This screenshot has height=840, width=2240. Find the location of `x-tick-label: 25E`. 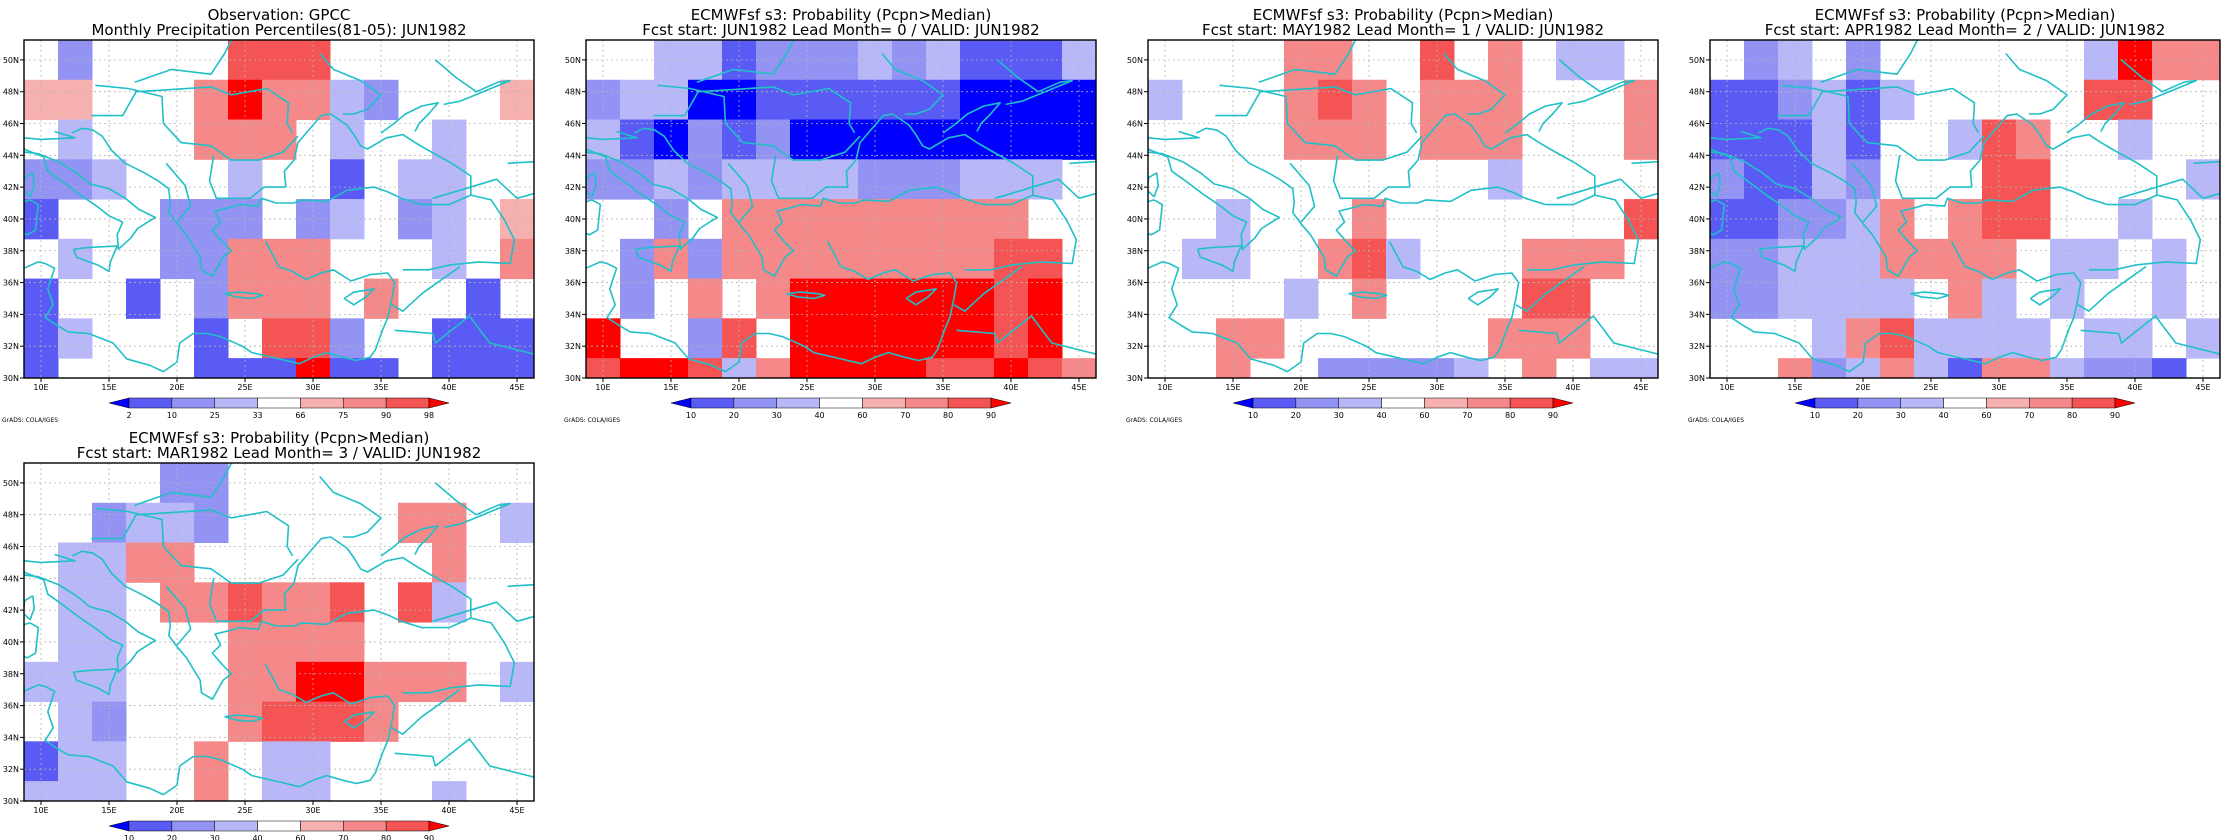

x-tick-label: 25E is located at coordinates (244, 387).